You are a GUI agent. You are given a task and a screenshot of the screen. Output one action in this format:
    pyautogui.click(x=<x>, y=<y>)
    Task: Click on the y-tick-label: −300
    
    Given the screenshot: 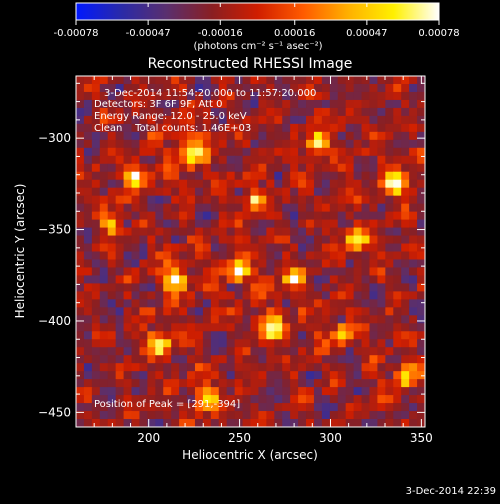 What is the action you would take?
    pyautogui.click(x=54, y=138)
    